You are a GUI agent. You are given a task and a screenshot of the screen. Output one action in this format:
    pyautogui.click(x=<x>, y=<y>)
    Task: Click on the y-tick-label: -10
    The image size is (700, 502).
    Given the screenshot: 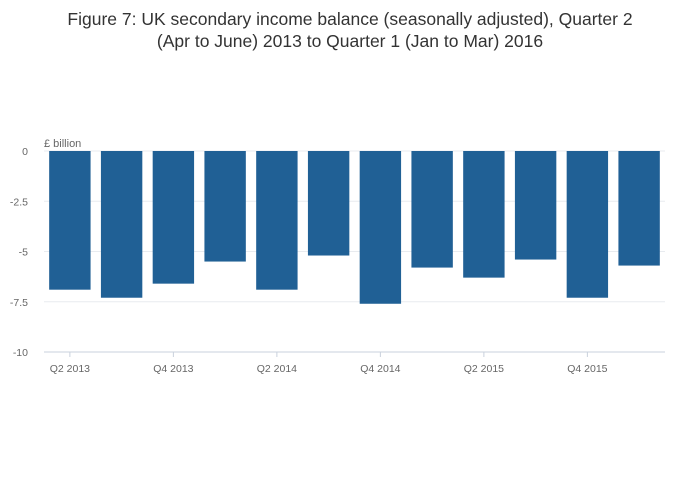 What is the action you would take?
    pyautogui.click(x=20, y=353)
    